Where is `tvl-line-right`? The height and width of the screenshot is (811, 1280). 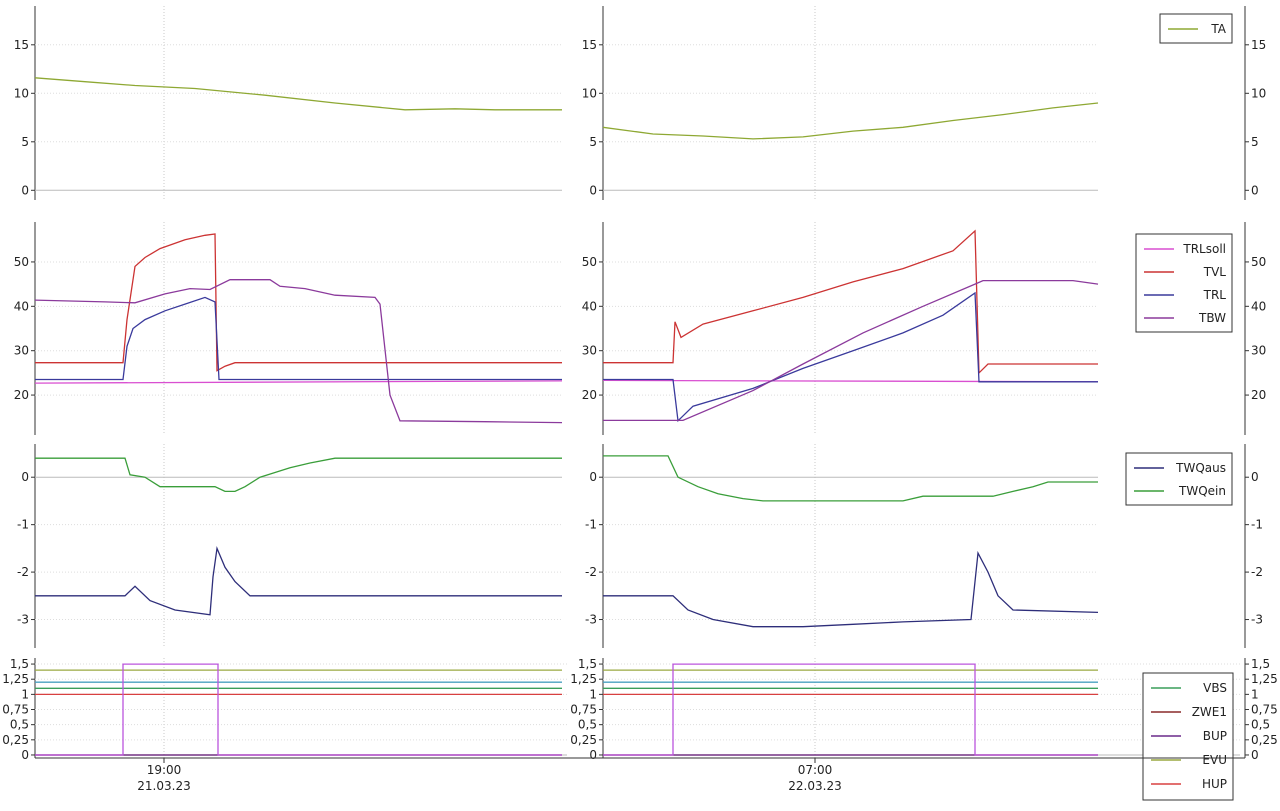 tvl-line-right is located at coordinates (850, 302).